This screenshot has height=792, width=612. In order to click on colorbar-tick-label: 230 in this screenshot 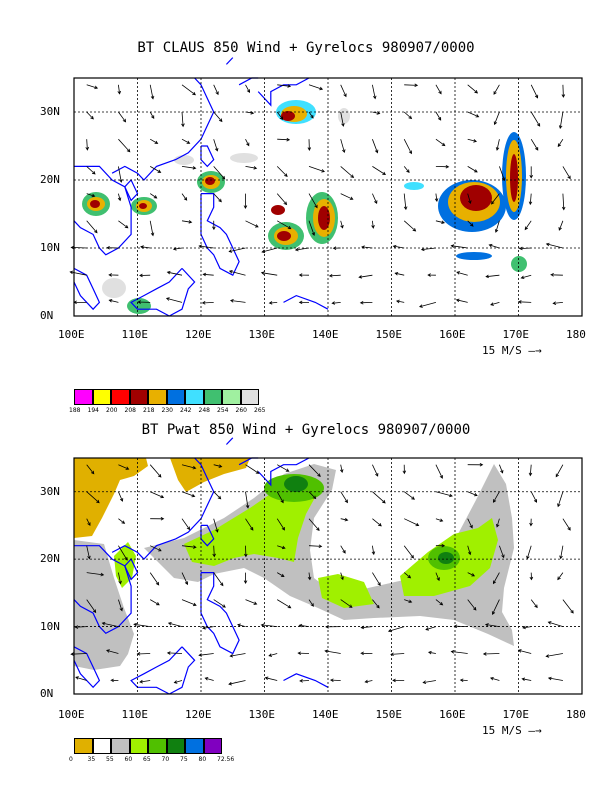, I will do `click(167, 410)`.